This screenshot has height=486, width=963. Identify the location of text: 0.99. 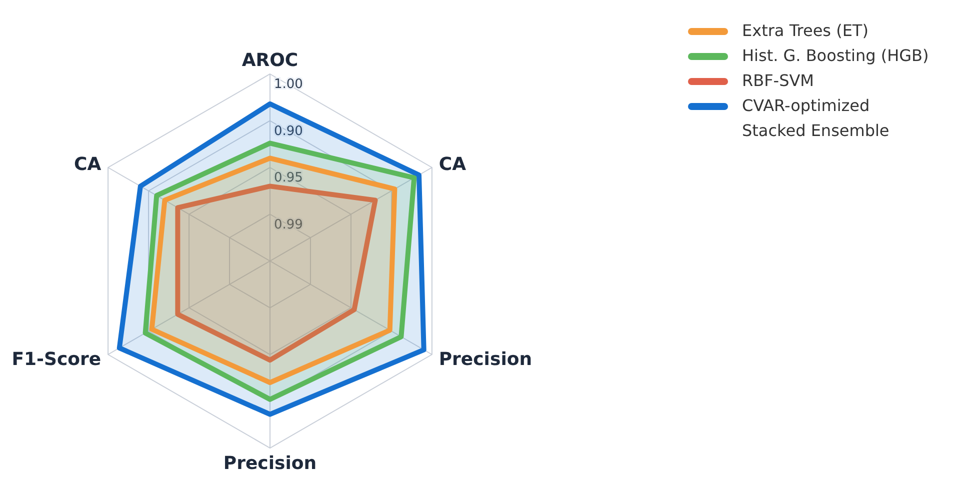
(288, 224).